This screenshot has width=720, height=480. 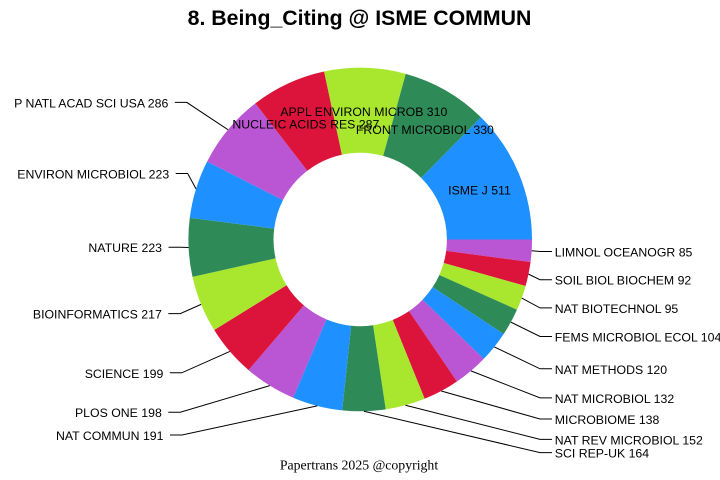 What do you see at coordinates (607, 420) in the screenshot?
I see `svg-text: MICROBIOME 138` at bounding box center [607, 420].